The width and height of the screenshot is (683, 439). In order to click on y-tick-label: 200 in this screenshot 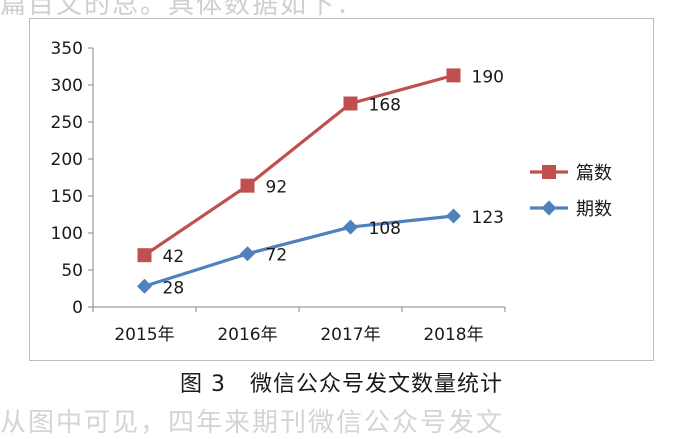, I will do `click(67, 160)`.